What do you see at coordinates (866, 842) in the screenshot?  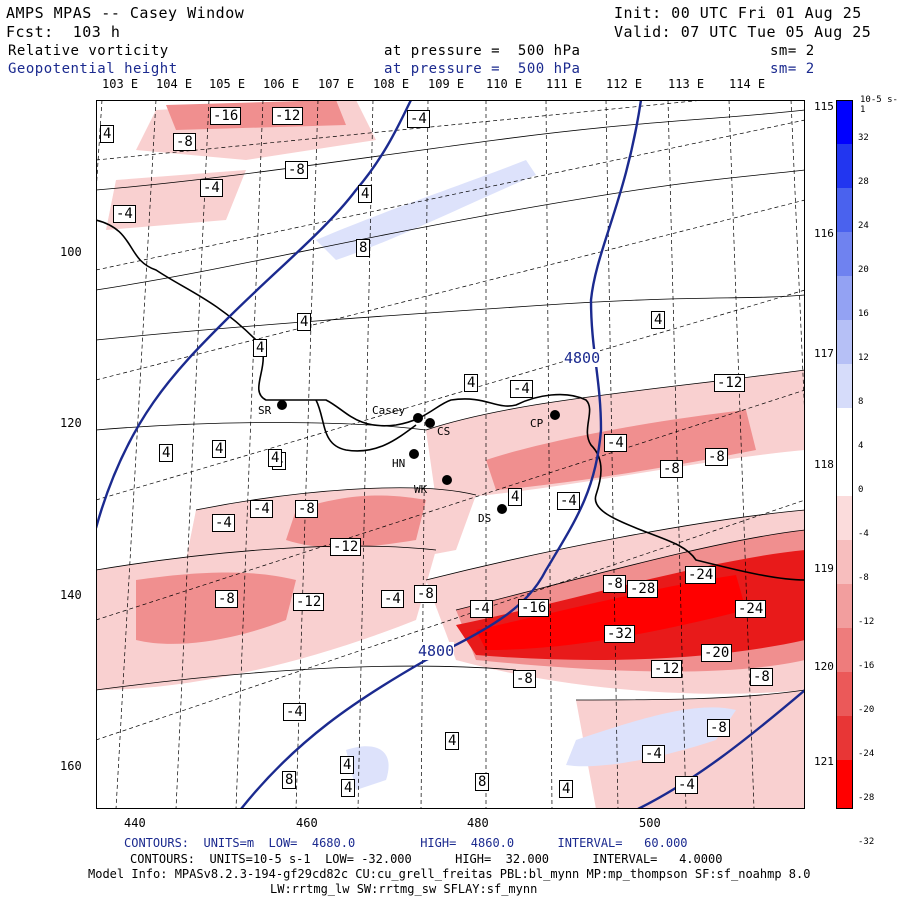 I see `colorbar-tick-label: -32` at bounding box center [866, 842].